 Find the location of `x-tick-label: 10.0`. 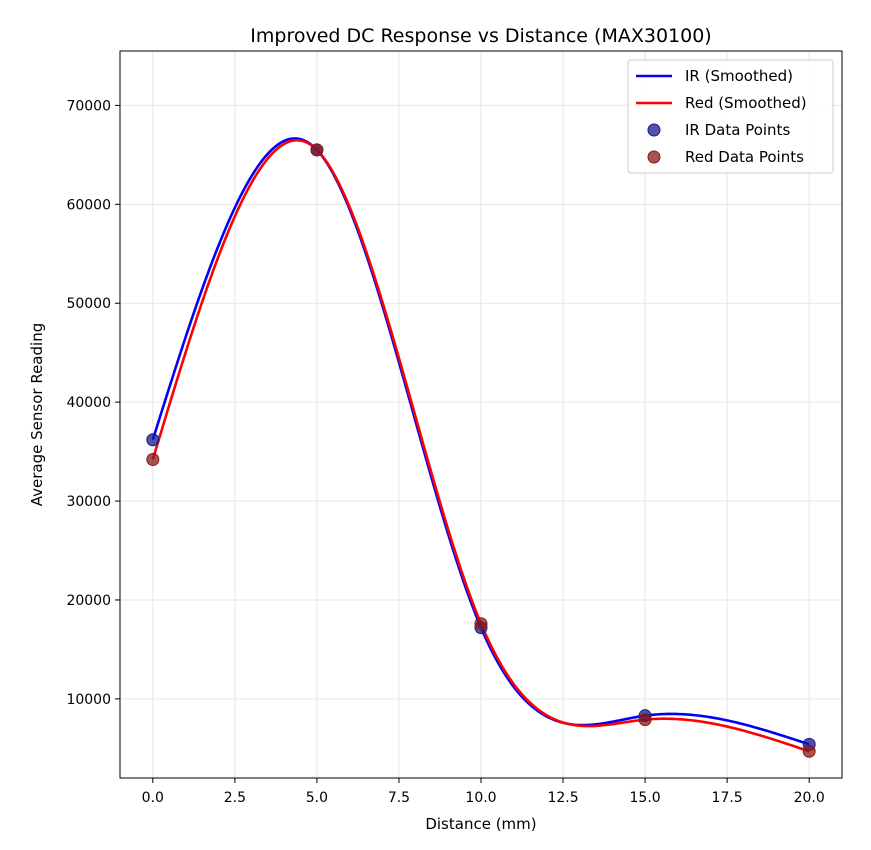

x-tick-label: 10.0 is located at coordinates (480, 798).